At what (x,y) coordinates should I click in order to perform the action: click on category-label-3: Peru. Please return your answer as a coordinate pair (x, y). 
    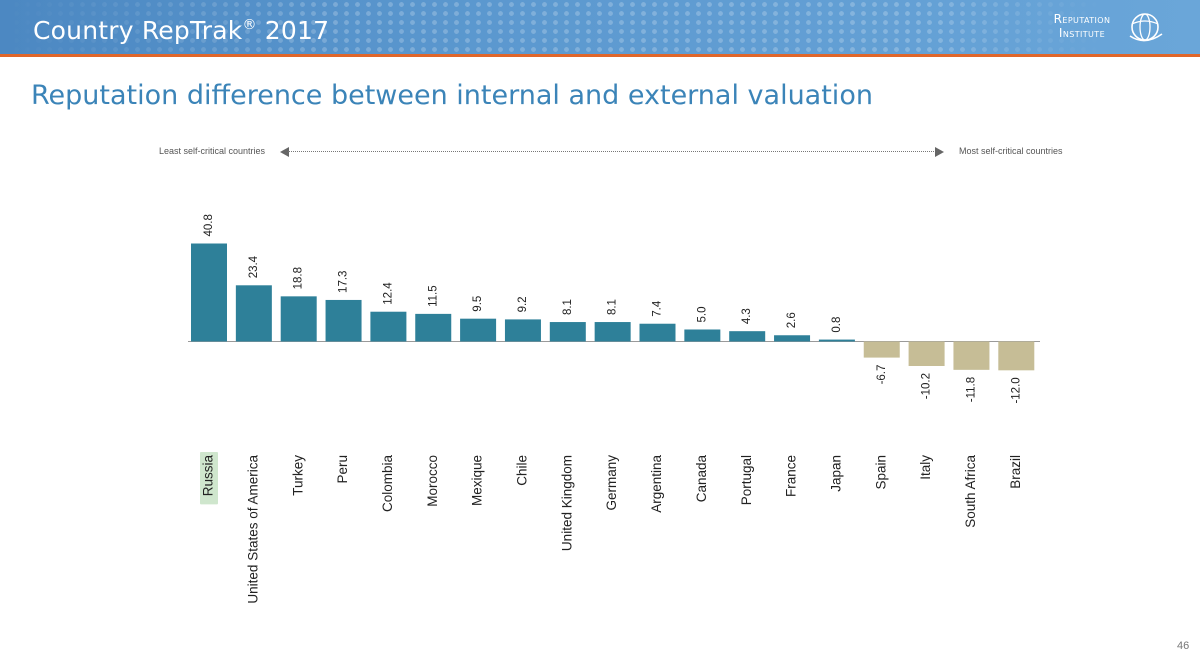
    Looking at the image, I should click on (342, 469).